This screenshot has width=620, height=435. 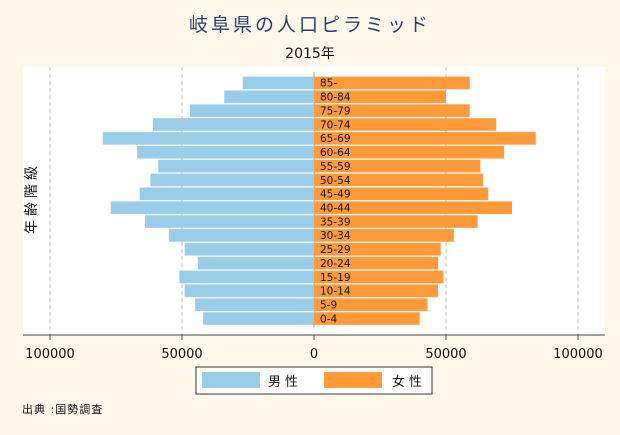 What do you see at coordinates (328, 305) in the screenshot?
I see `age-label-5-9: 5-9` at bounding box center [328, 305].